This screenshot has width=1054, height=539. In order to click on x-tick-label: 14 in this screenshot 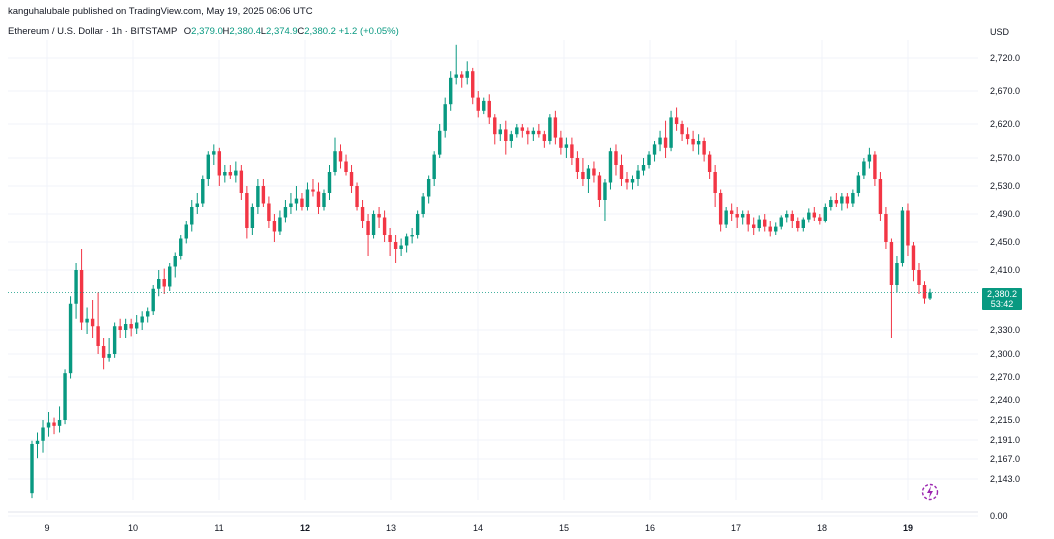, I will do `click(478, 528)`.